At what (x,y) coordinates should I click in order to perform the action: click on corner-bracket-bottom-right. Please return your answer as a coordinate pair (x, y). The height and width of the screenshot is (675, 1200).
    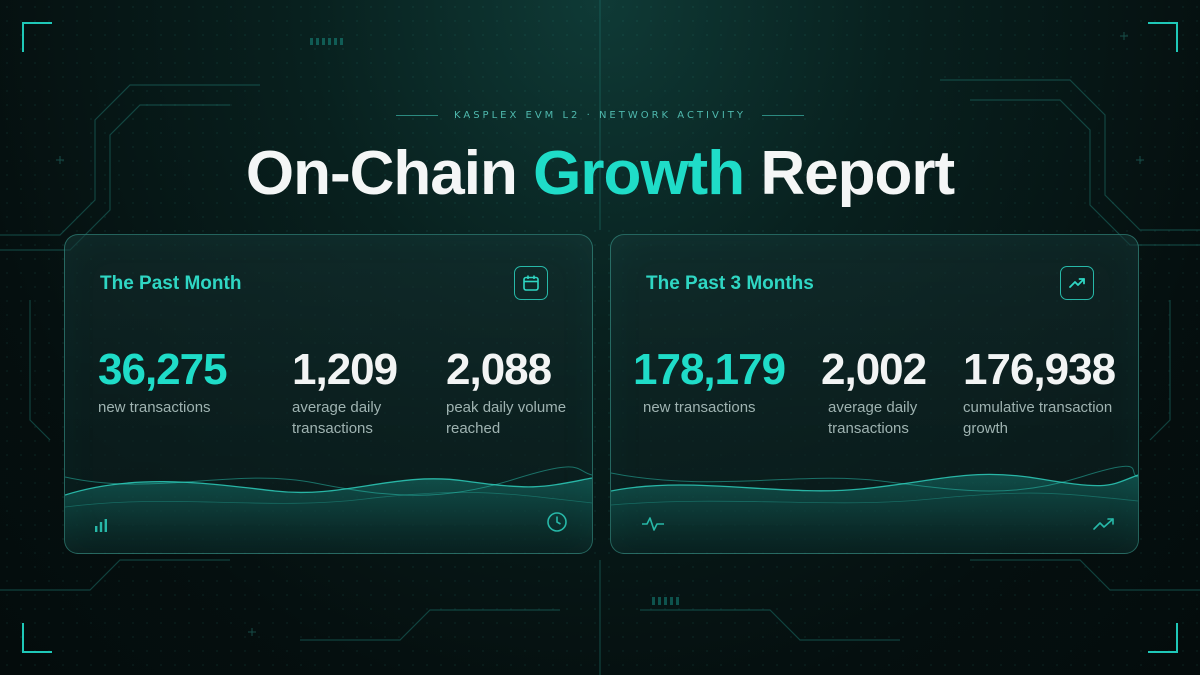
    Looking at the image, I should click on (1163, 638).